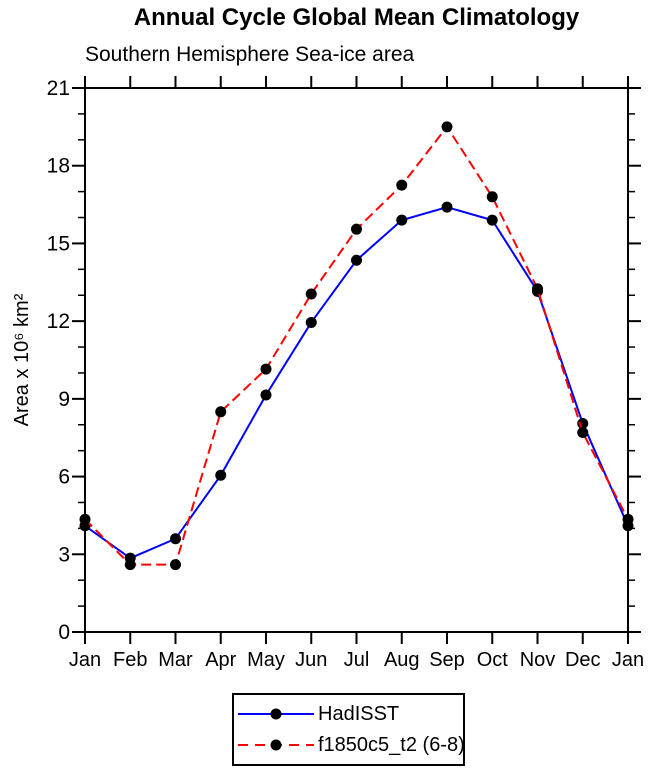 The image size is (648, 774). I want to click on y-axis-title: Area x 10⁶ km², so click(22, 359).